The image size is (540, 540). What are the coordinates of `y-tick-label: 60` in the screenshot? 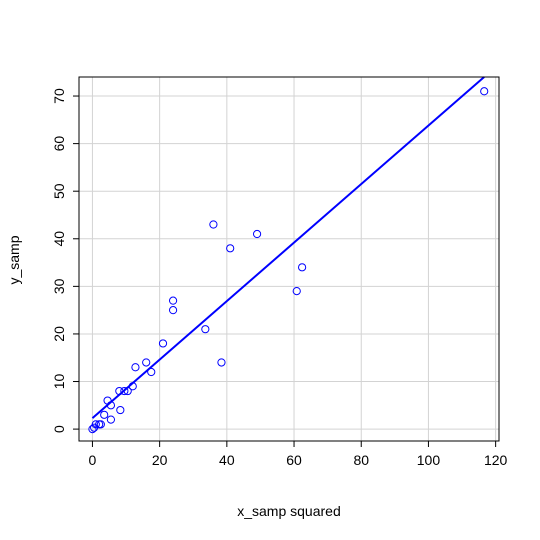 It's located at (59, 144).